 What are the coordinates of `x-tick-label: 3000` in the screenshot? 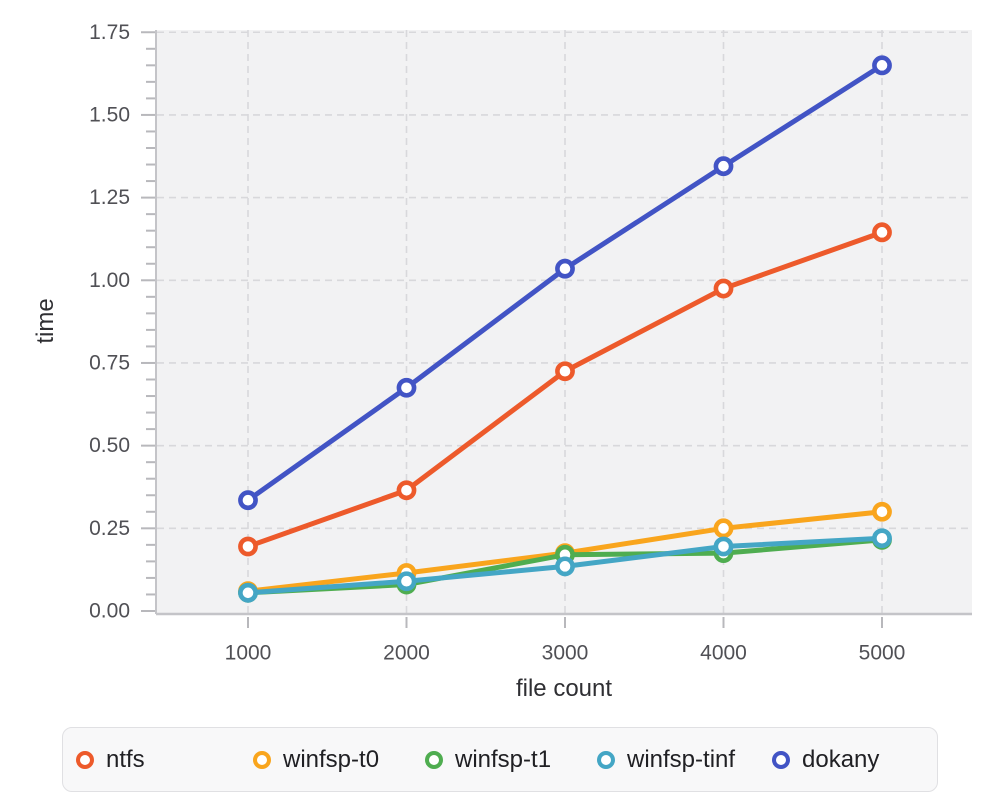 It's located at (565, 653).